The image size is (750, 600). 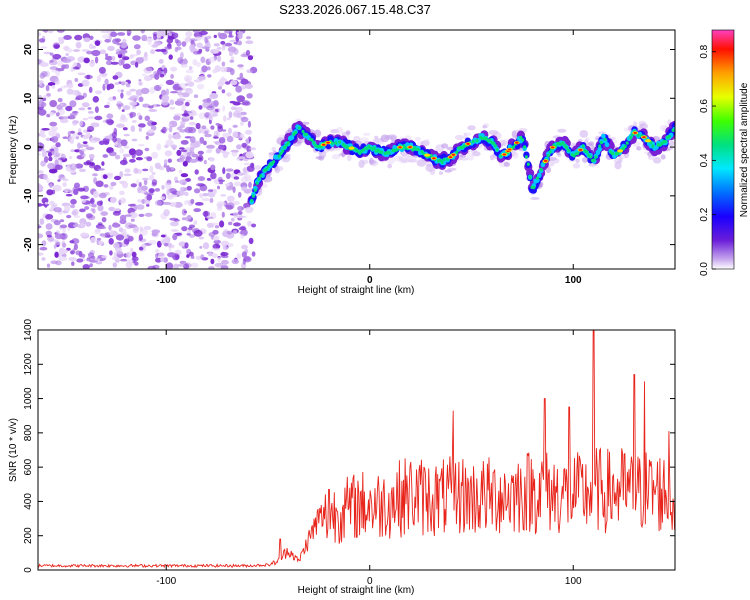 I want to click on colorbar-tick-label: 0.0, so click(x=704, y=269).